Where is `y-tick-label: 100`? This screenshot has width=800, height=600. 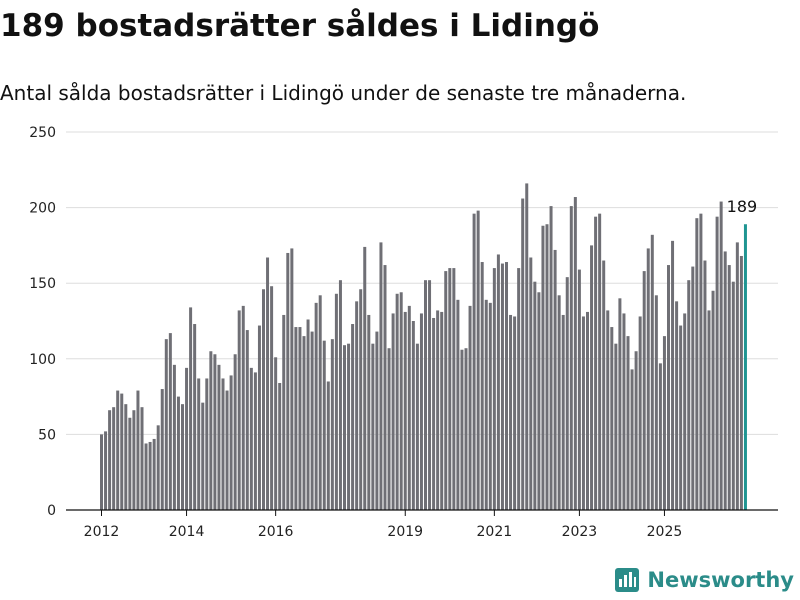 y-tick-label: 100 is located at coordinates (42, 360).